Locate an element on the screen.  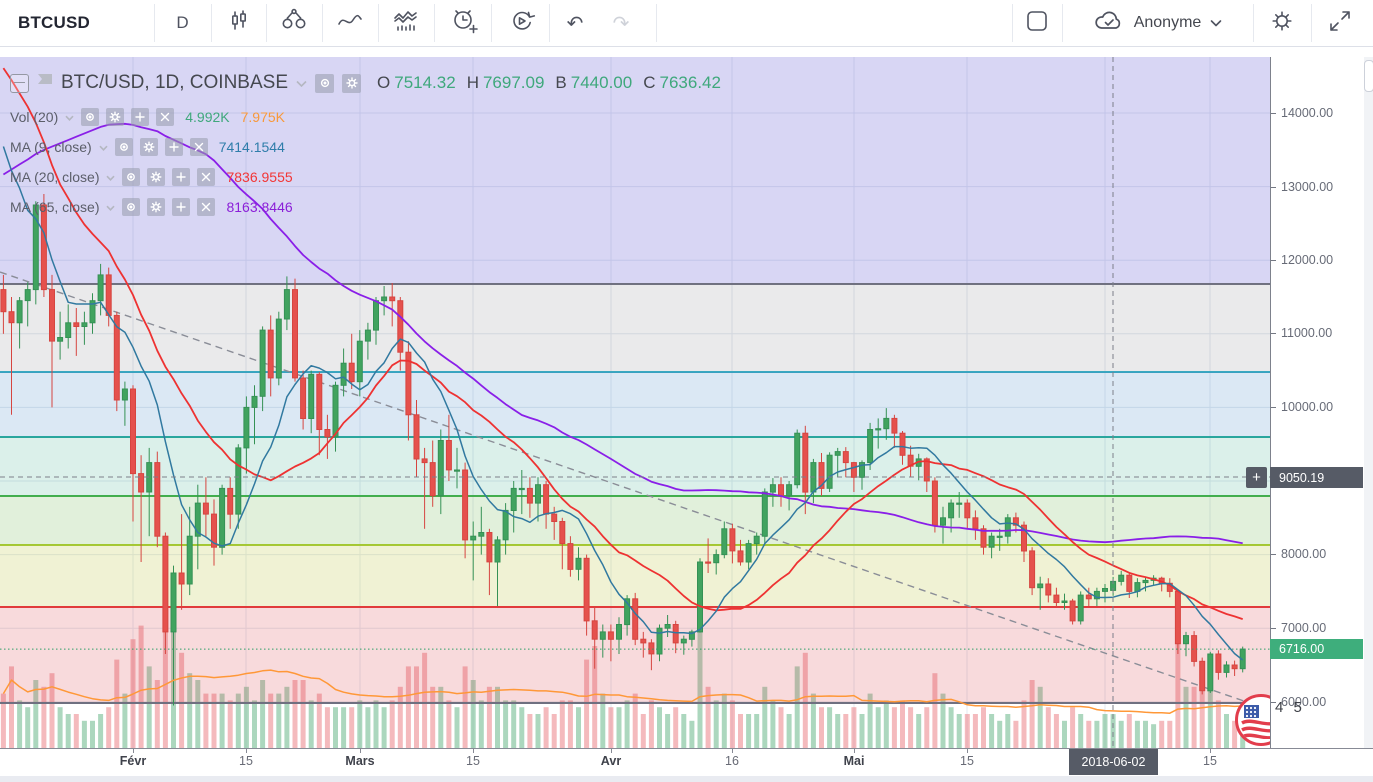
time-axis: Févr 15 Mars 15 Avr 16 Mai 15 15 is located at coordinates (686, 762).